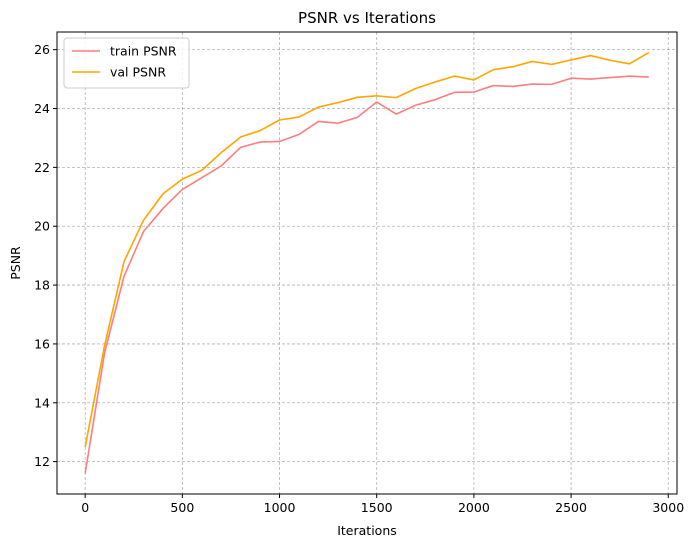  What do you see at coordinates (367, 530) in the screenshot?
I see `x-axis-label: Iterations` at bounding box center [367, 530].